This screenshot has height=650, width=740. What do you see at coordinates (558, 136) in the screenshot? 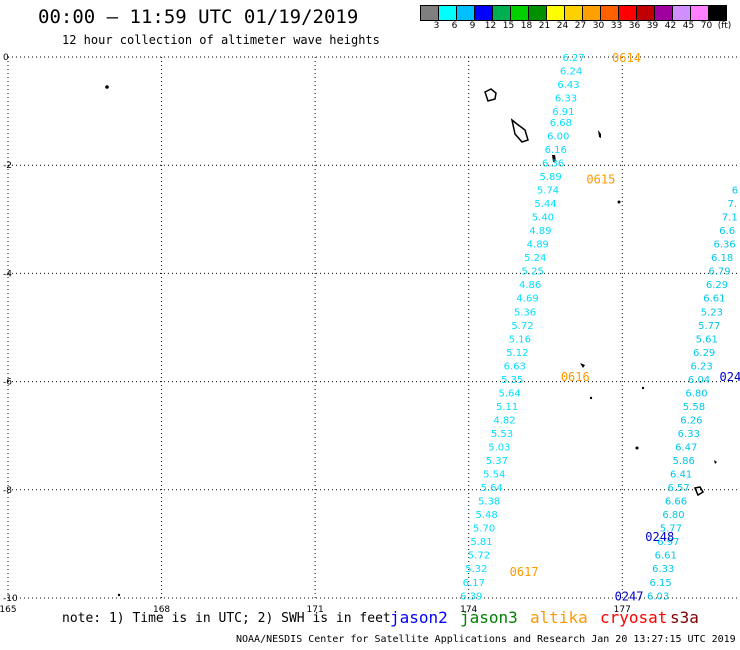
I see `data-point-altika: 6.00` at bounding box center [558, 136].